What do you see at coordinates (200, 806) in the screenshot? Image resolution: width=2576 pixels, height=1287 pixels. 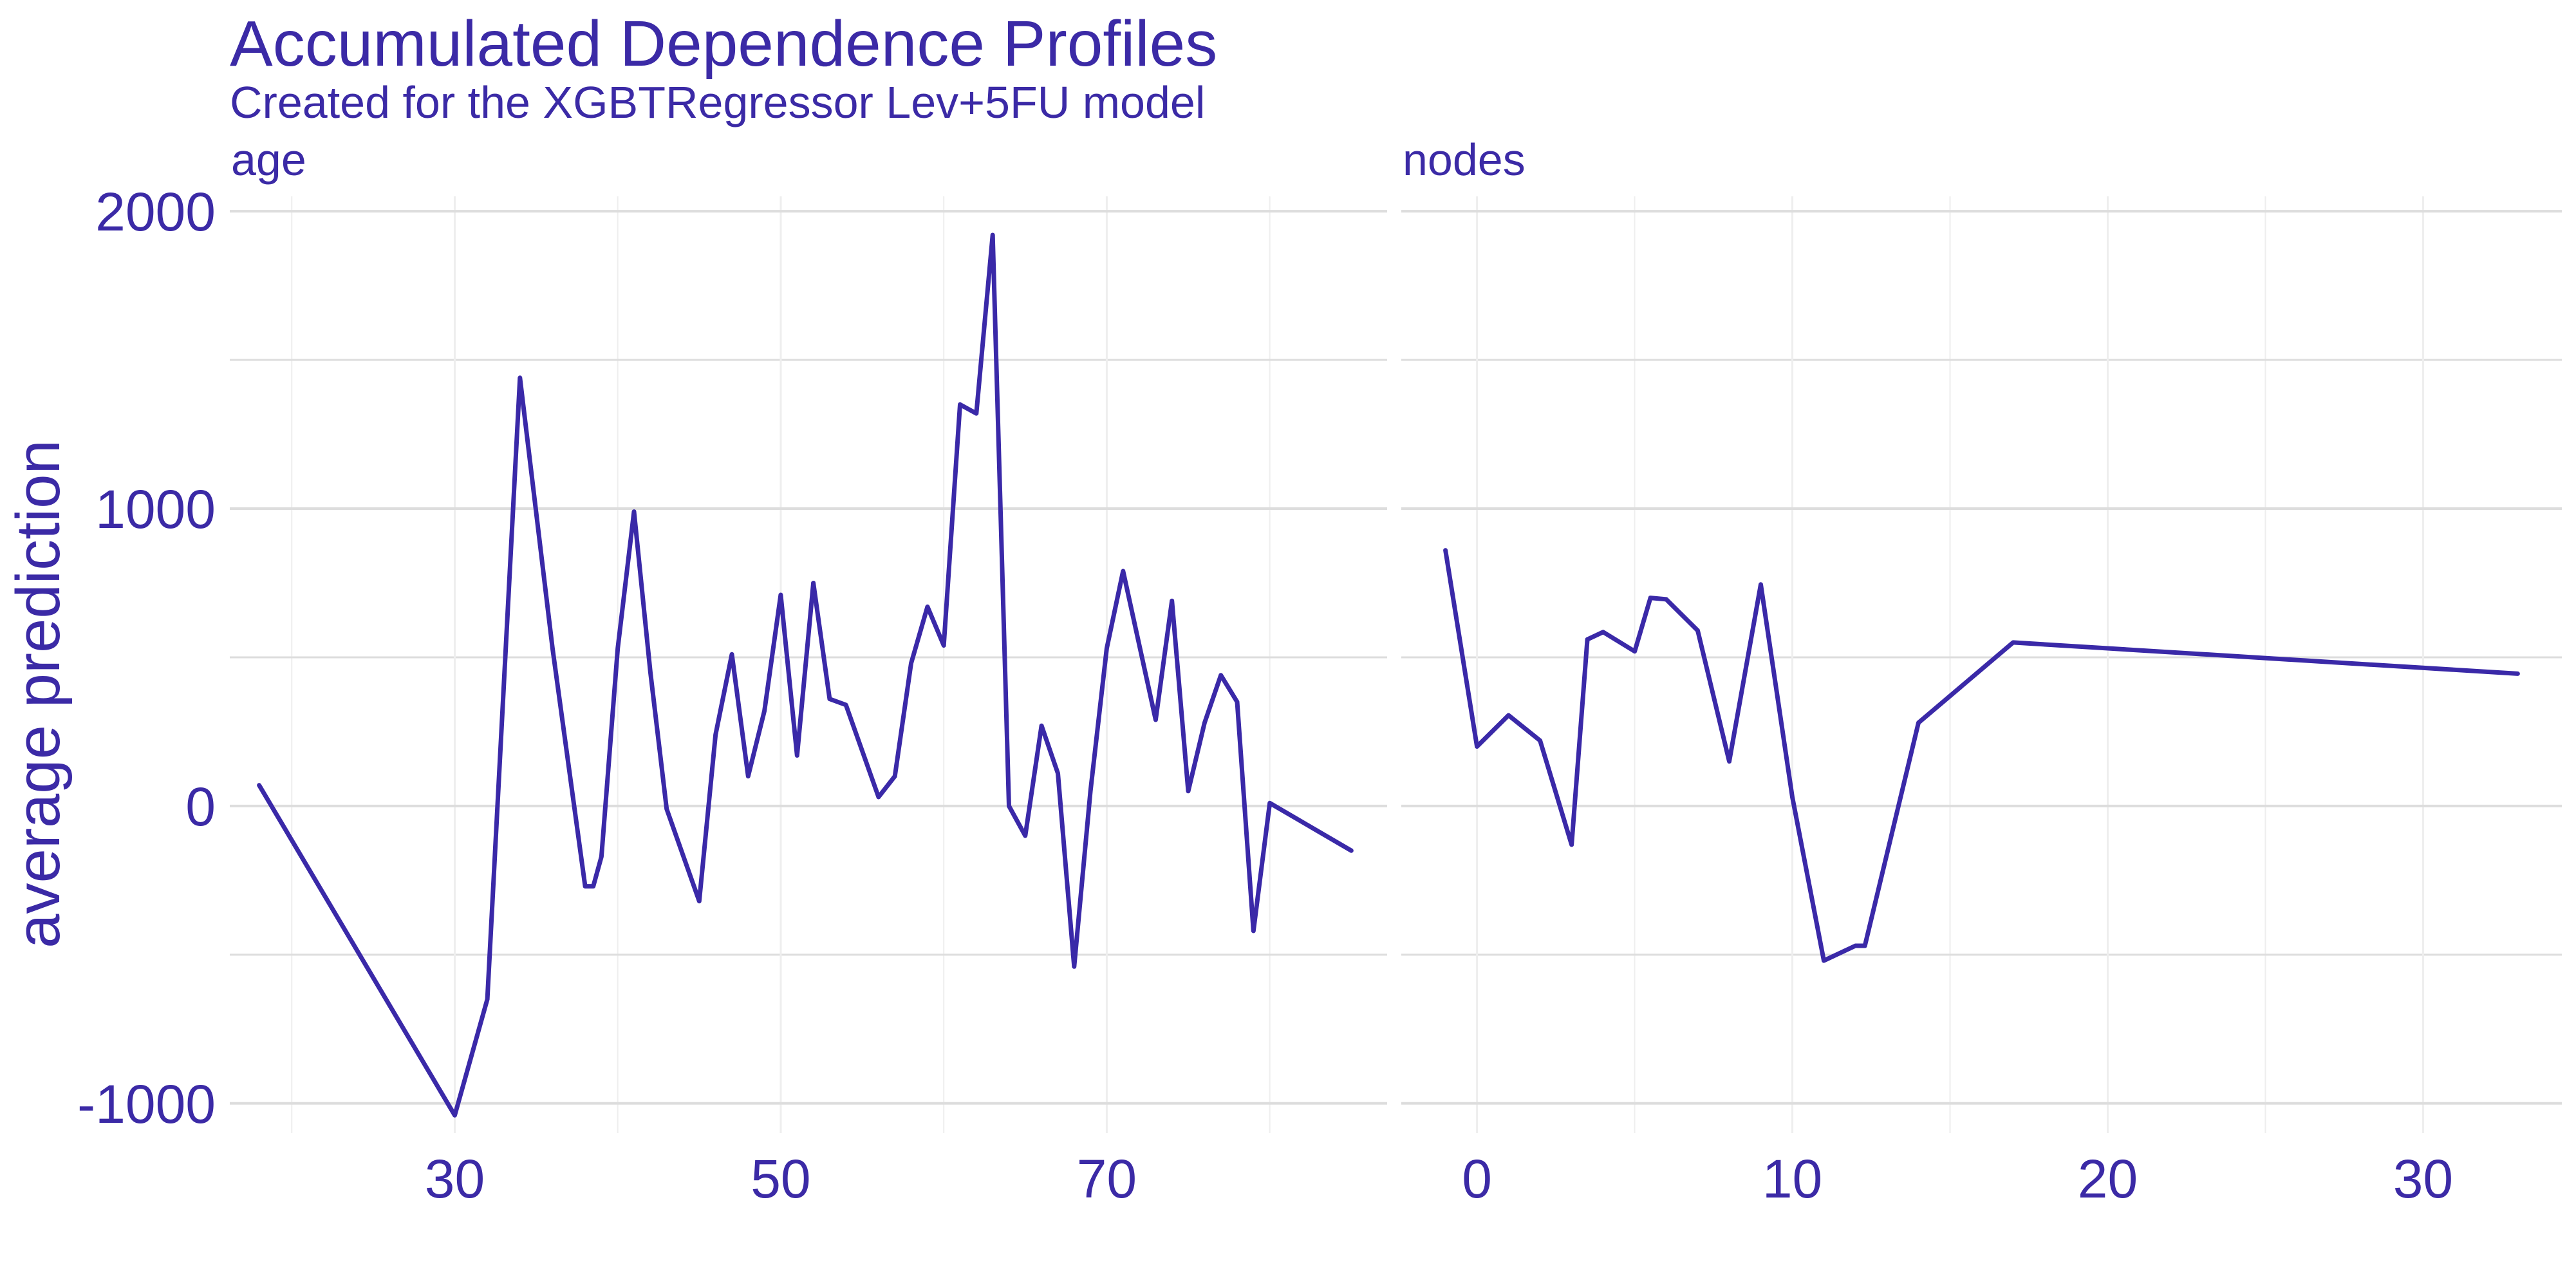 I see `y-tick-label: 0` at bounding box center [200, 806].